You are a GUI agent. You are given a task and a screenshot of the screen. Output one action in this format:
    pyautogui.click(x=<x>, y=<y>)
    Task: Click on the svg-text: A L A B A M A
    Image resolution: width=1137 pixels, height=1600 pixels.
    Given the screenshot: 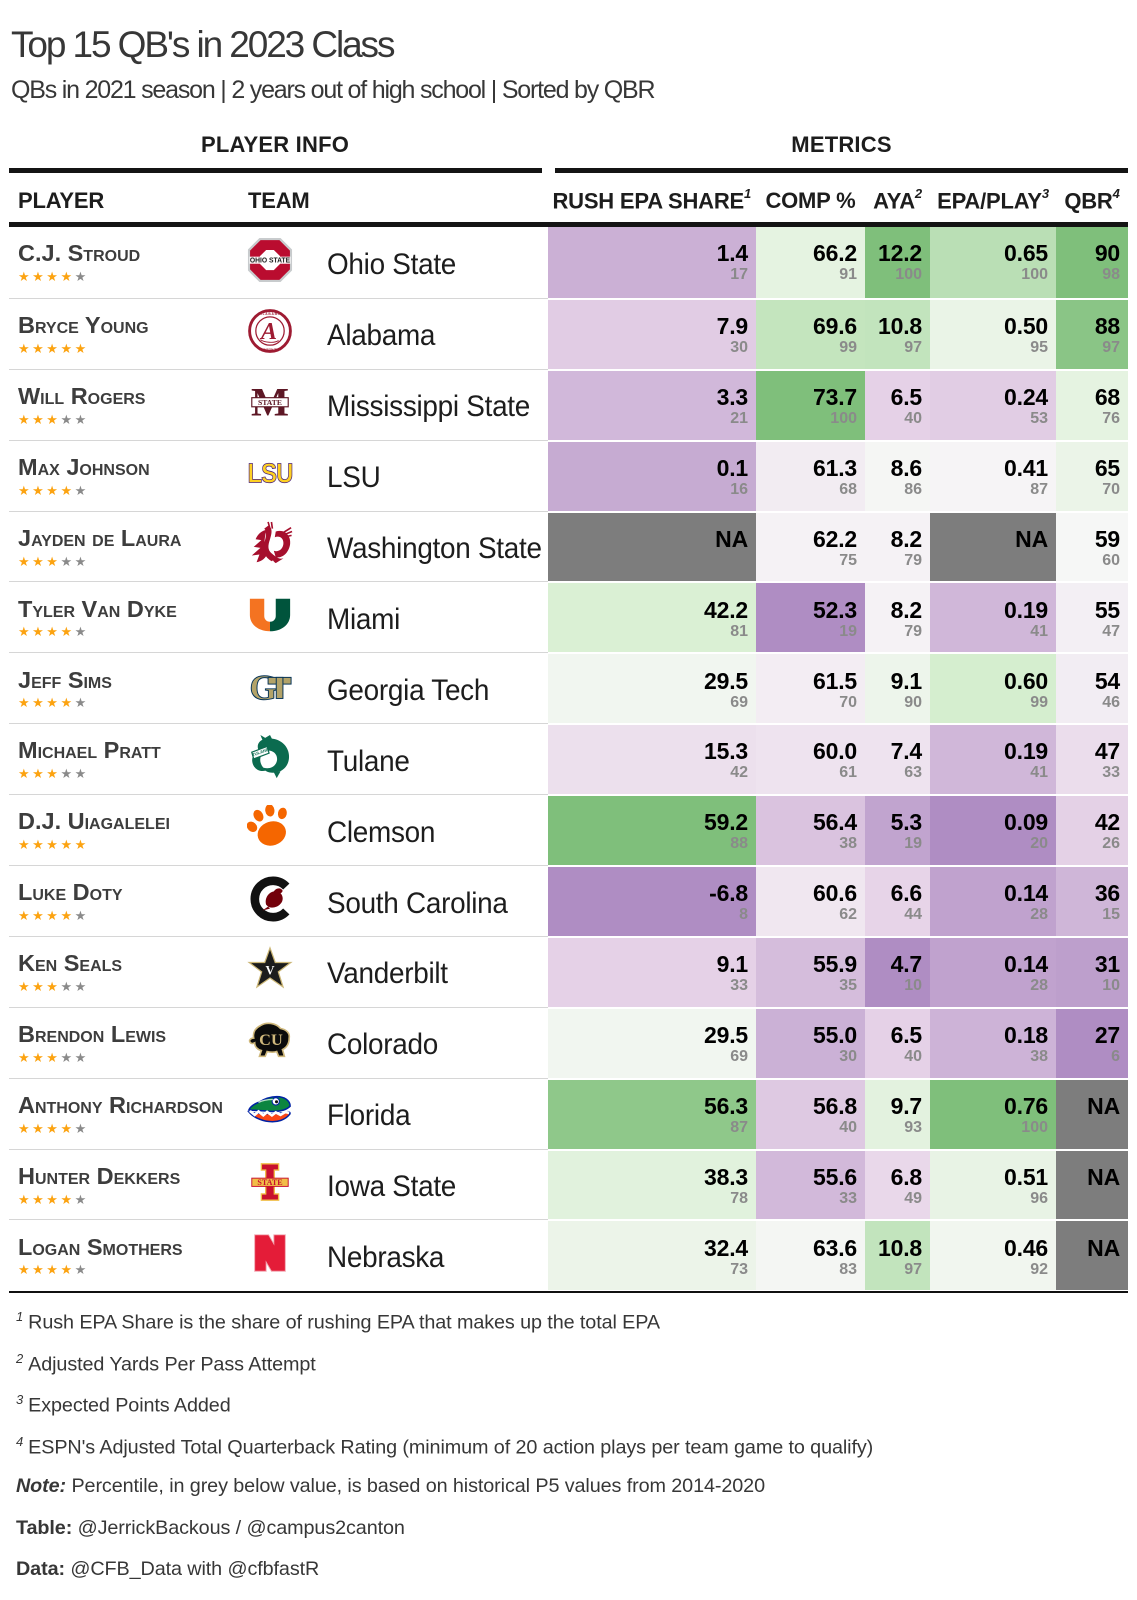 What is the action you would take?
    pyautogui.click(x=270, y=314)
    